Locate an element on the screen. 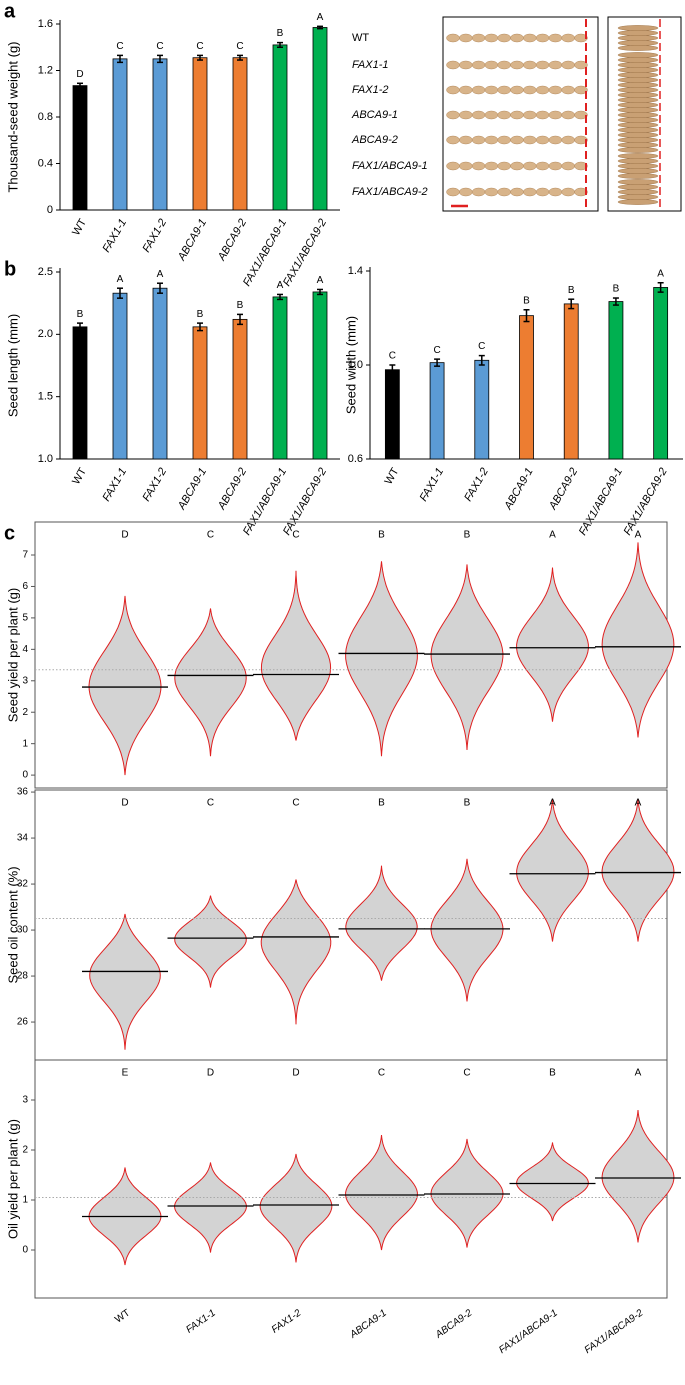 The height and width of the screenshot is (1385, 685). photo-label: FAX1-2 is located at coordinates (370, 90).